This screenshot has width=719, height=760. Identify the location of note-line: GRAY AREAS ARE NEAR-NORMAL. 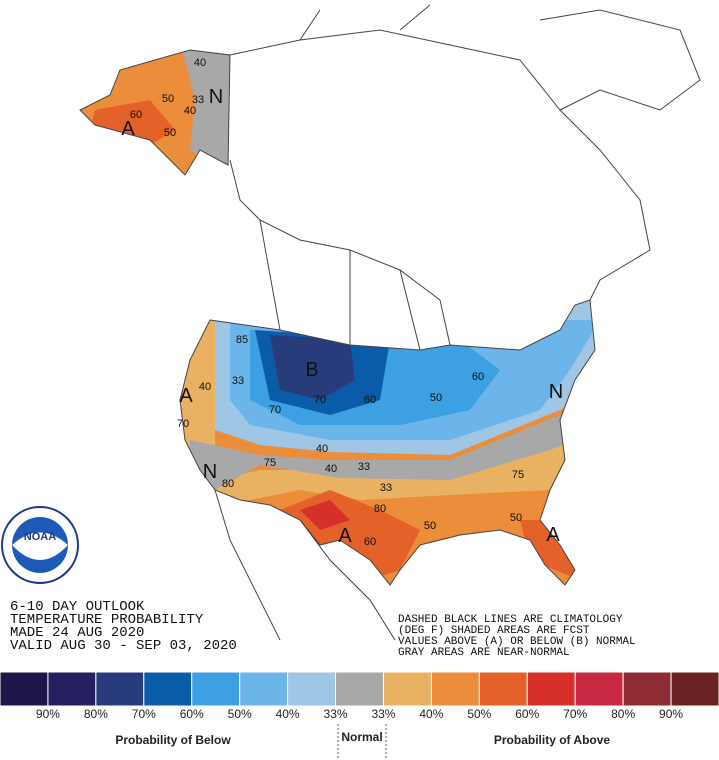
(484, 653).